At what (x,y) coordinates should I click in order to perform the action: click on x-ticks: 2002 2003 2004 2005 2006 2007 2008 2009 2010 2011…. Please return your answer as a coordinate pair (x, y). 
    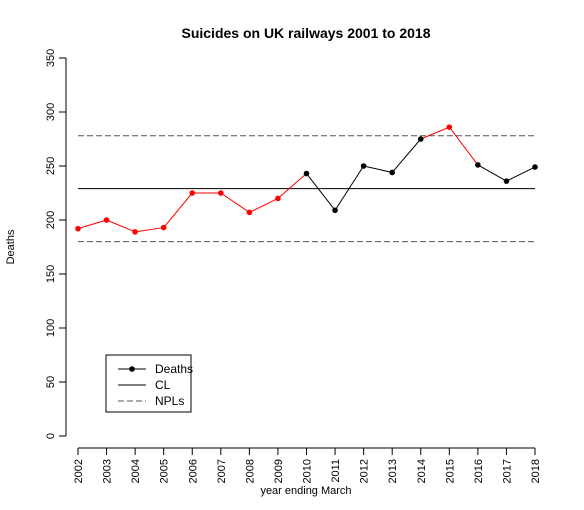
    Looking at the image, I should click on (307, 465).